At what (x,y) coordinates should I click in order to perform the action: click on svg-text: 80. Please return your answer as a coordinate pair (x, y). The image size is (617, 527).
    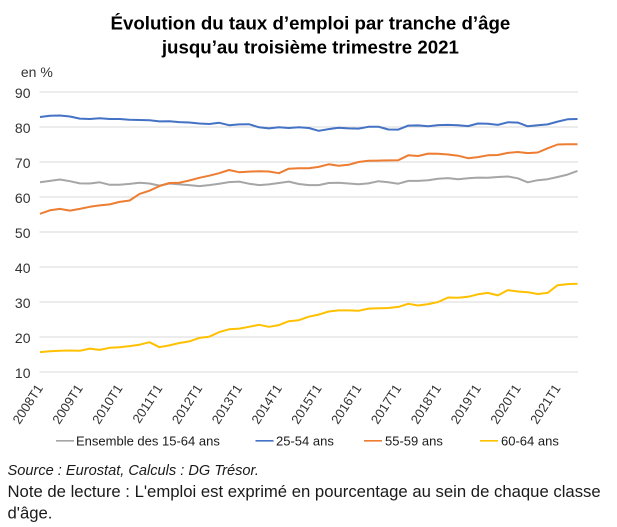
    Looking at the image, I should click on (23, 128).